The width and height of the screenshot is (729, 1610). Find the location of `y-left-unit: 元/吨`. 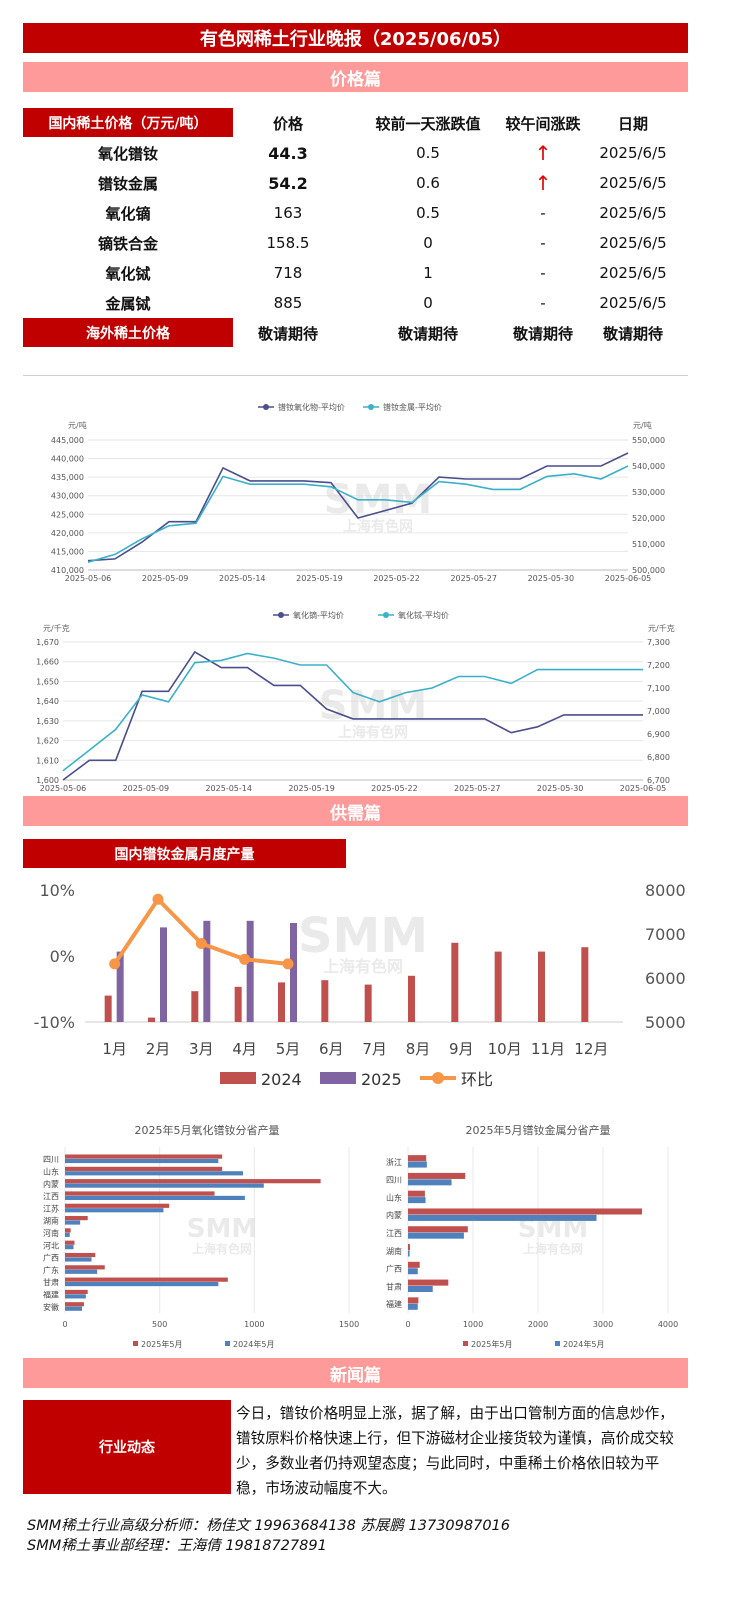

y-left-unit: 元/吨 is located at coordinates (77, 425).